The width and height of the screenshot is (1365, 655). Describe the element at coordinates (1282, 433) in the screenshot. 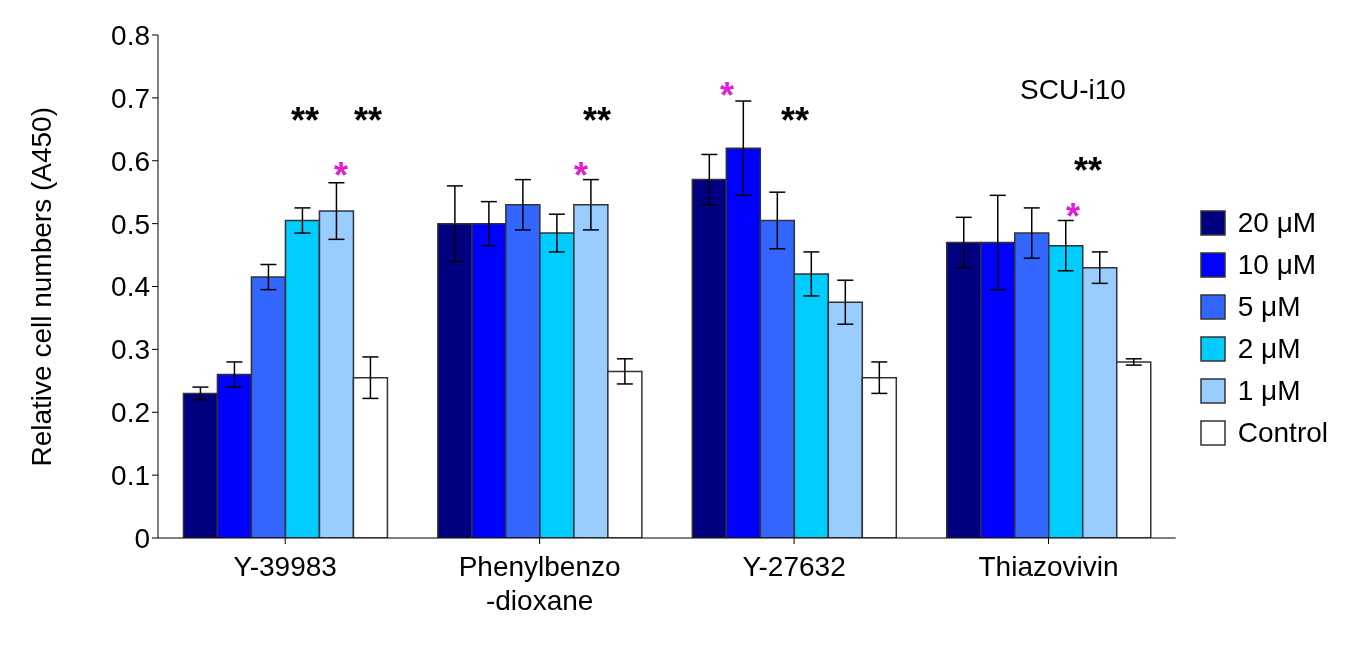

I see `legend-label: Control` at that location.